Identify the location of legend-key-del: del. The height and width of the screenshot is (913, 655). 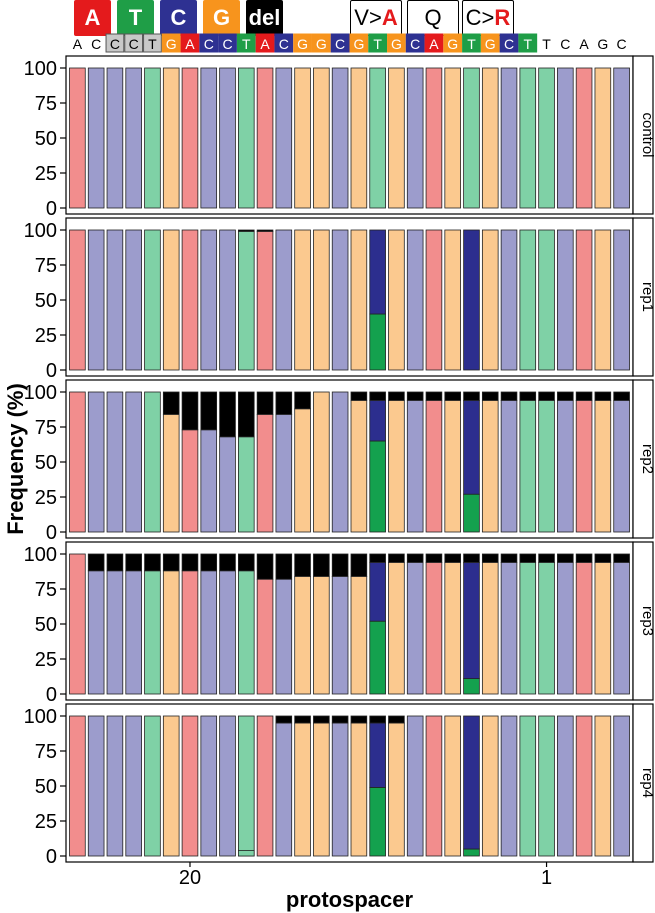
(264, 18).